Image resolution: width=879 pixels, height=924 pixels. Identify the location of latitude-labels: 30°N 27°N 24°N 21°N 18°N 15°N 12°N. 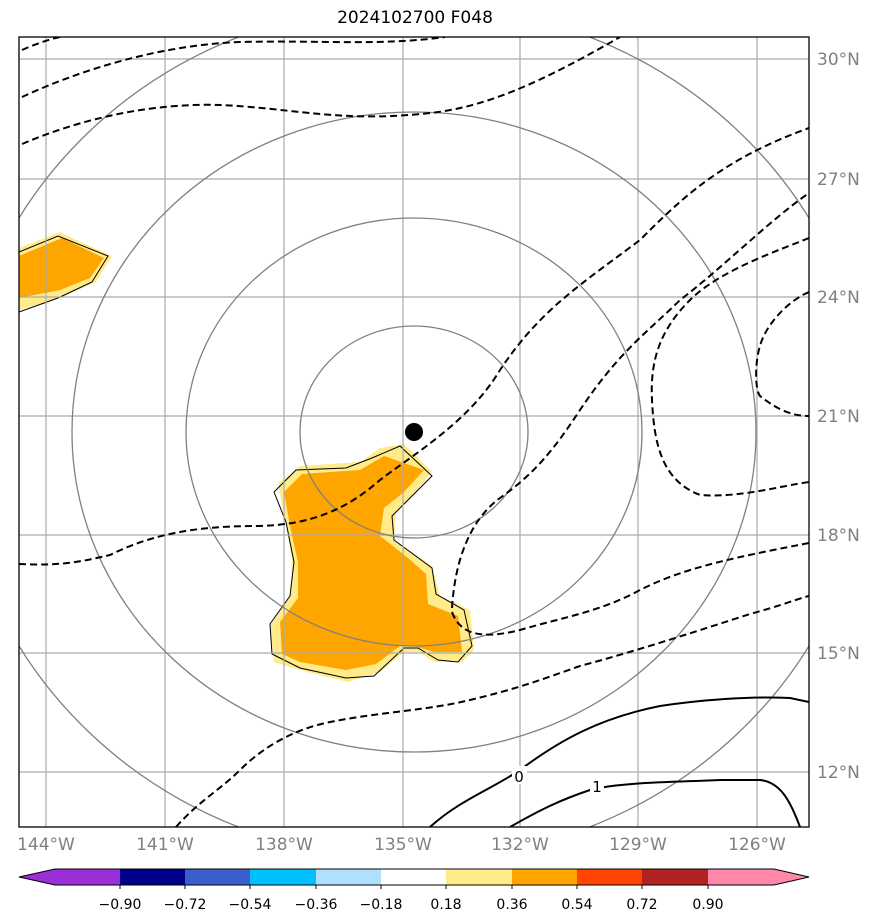
(838, 416).